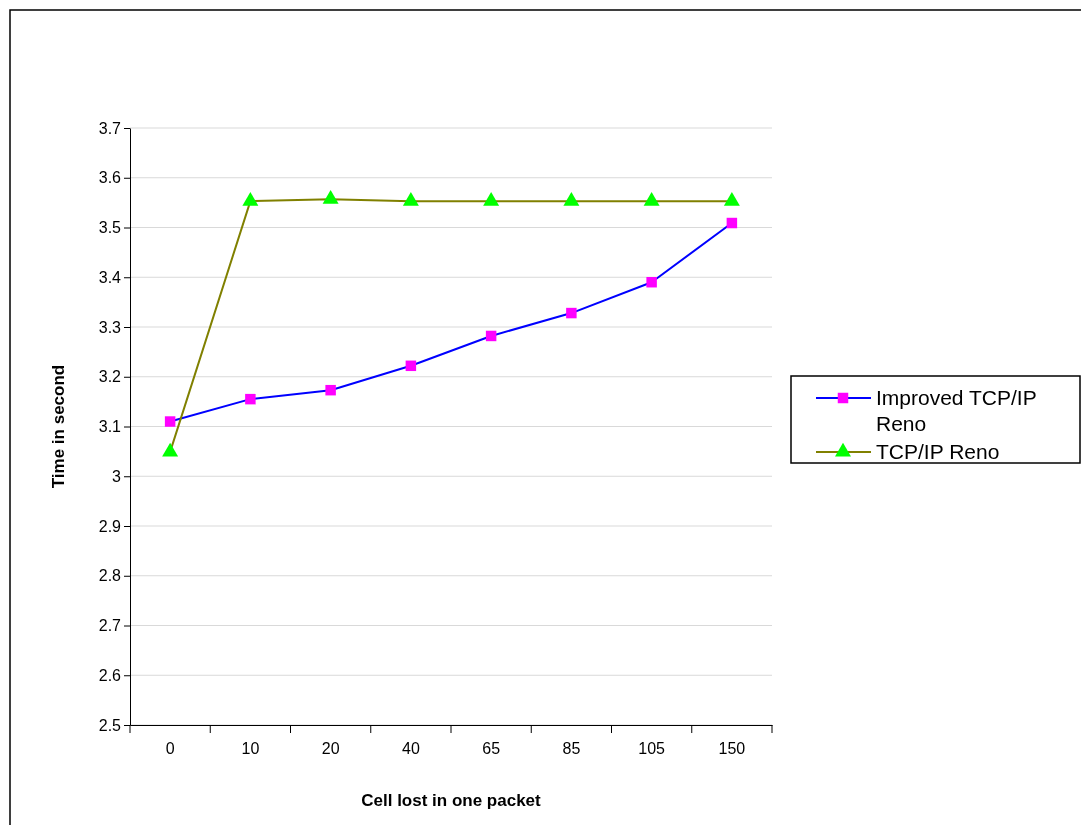  I want to click on y-tick-label: 3.4, so click(110, 277).